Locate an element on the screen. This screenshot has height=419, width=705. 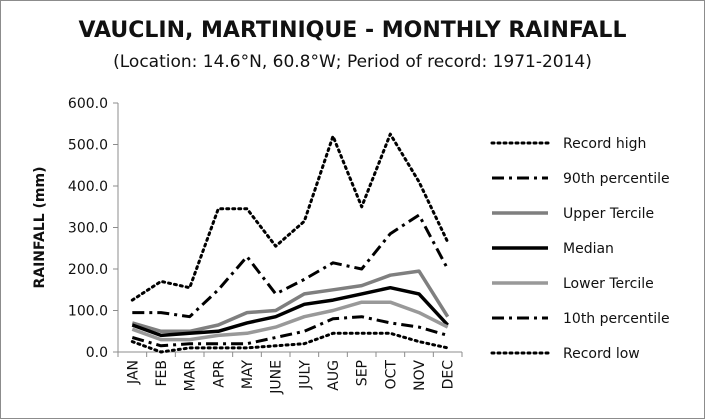
y-tick-label: 0.0 is located at coordinates (97, 353).